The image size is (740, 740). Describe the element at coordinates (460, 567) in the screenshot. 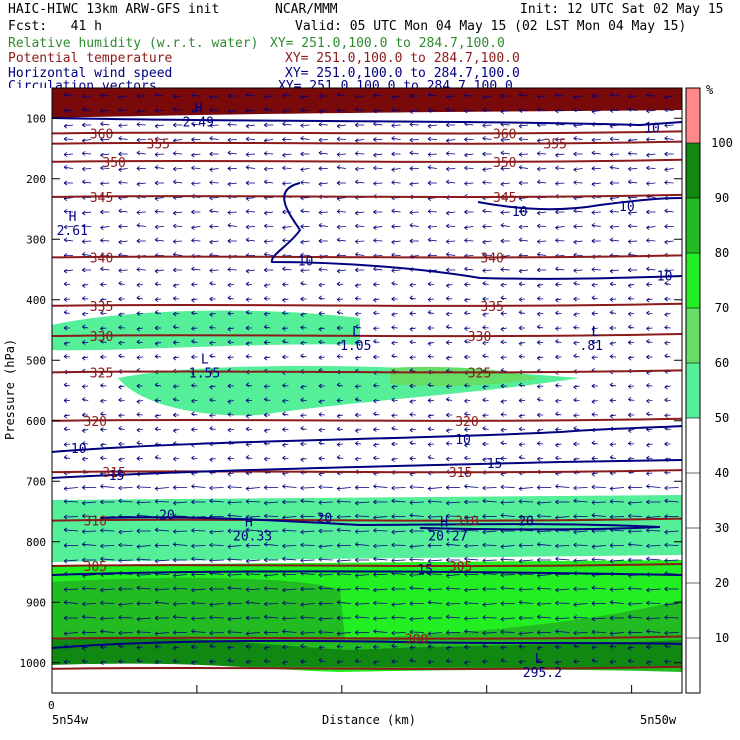

I see `theta-label-305: 305` at that location.